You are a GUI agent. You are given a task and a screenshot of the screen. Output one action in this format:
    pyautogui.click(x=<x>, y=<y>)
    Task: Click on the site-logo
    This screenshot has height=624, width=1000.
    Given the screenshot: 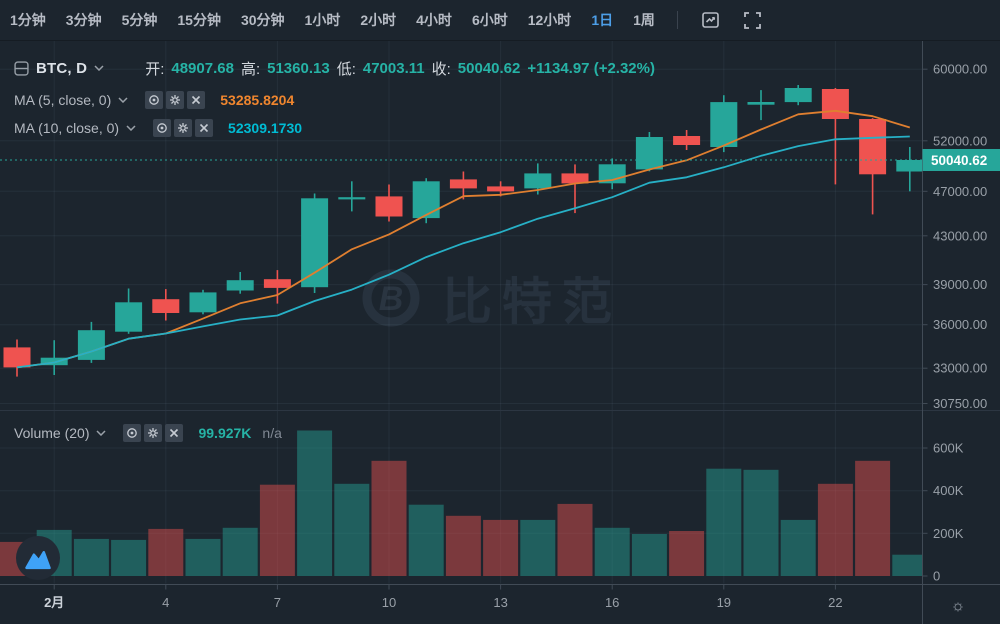 What is the action you would take?
    pyautogui.click(x=38, y=558)
    